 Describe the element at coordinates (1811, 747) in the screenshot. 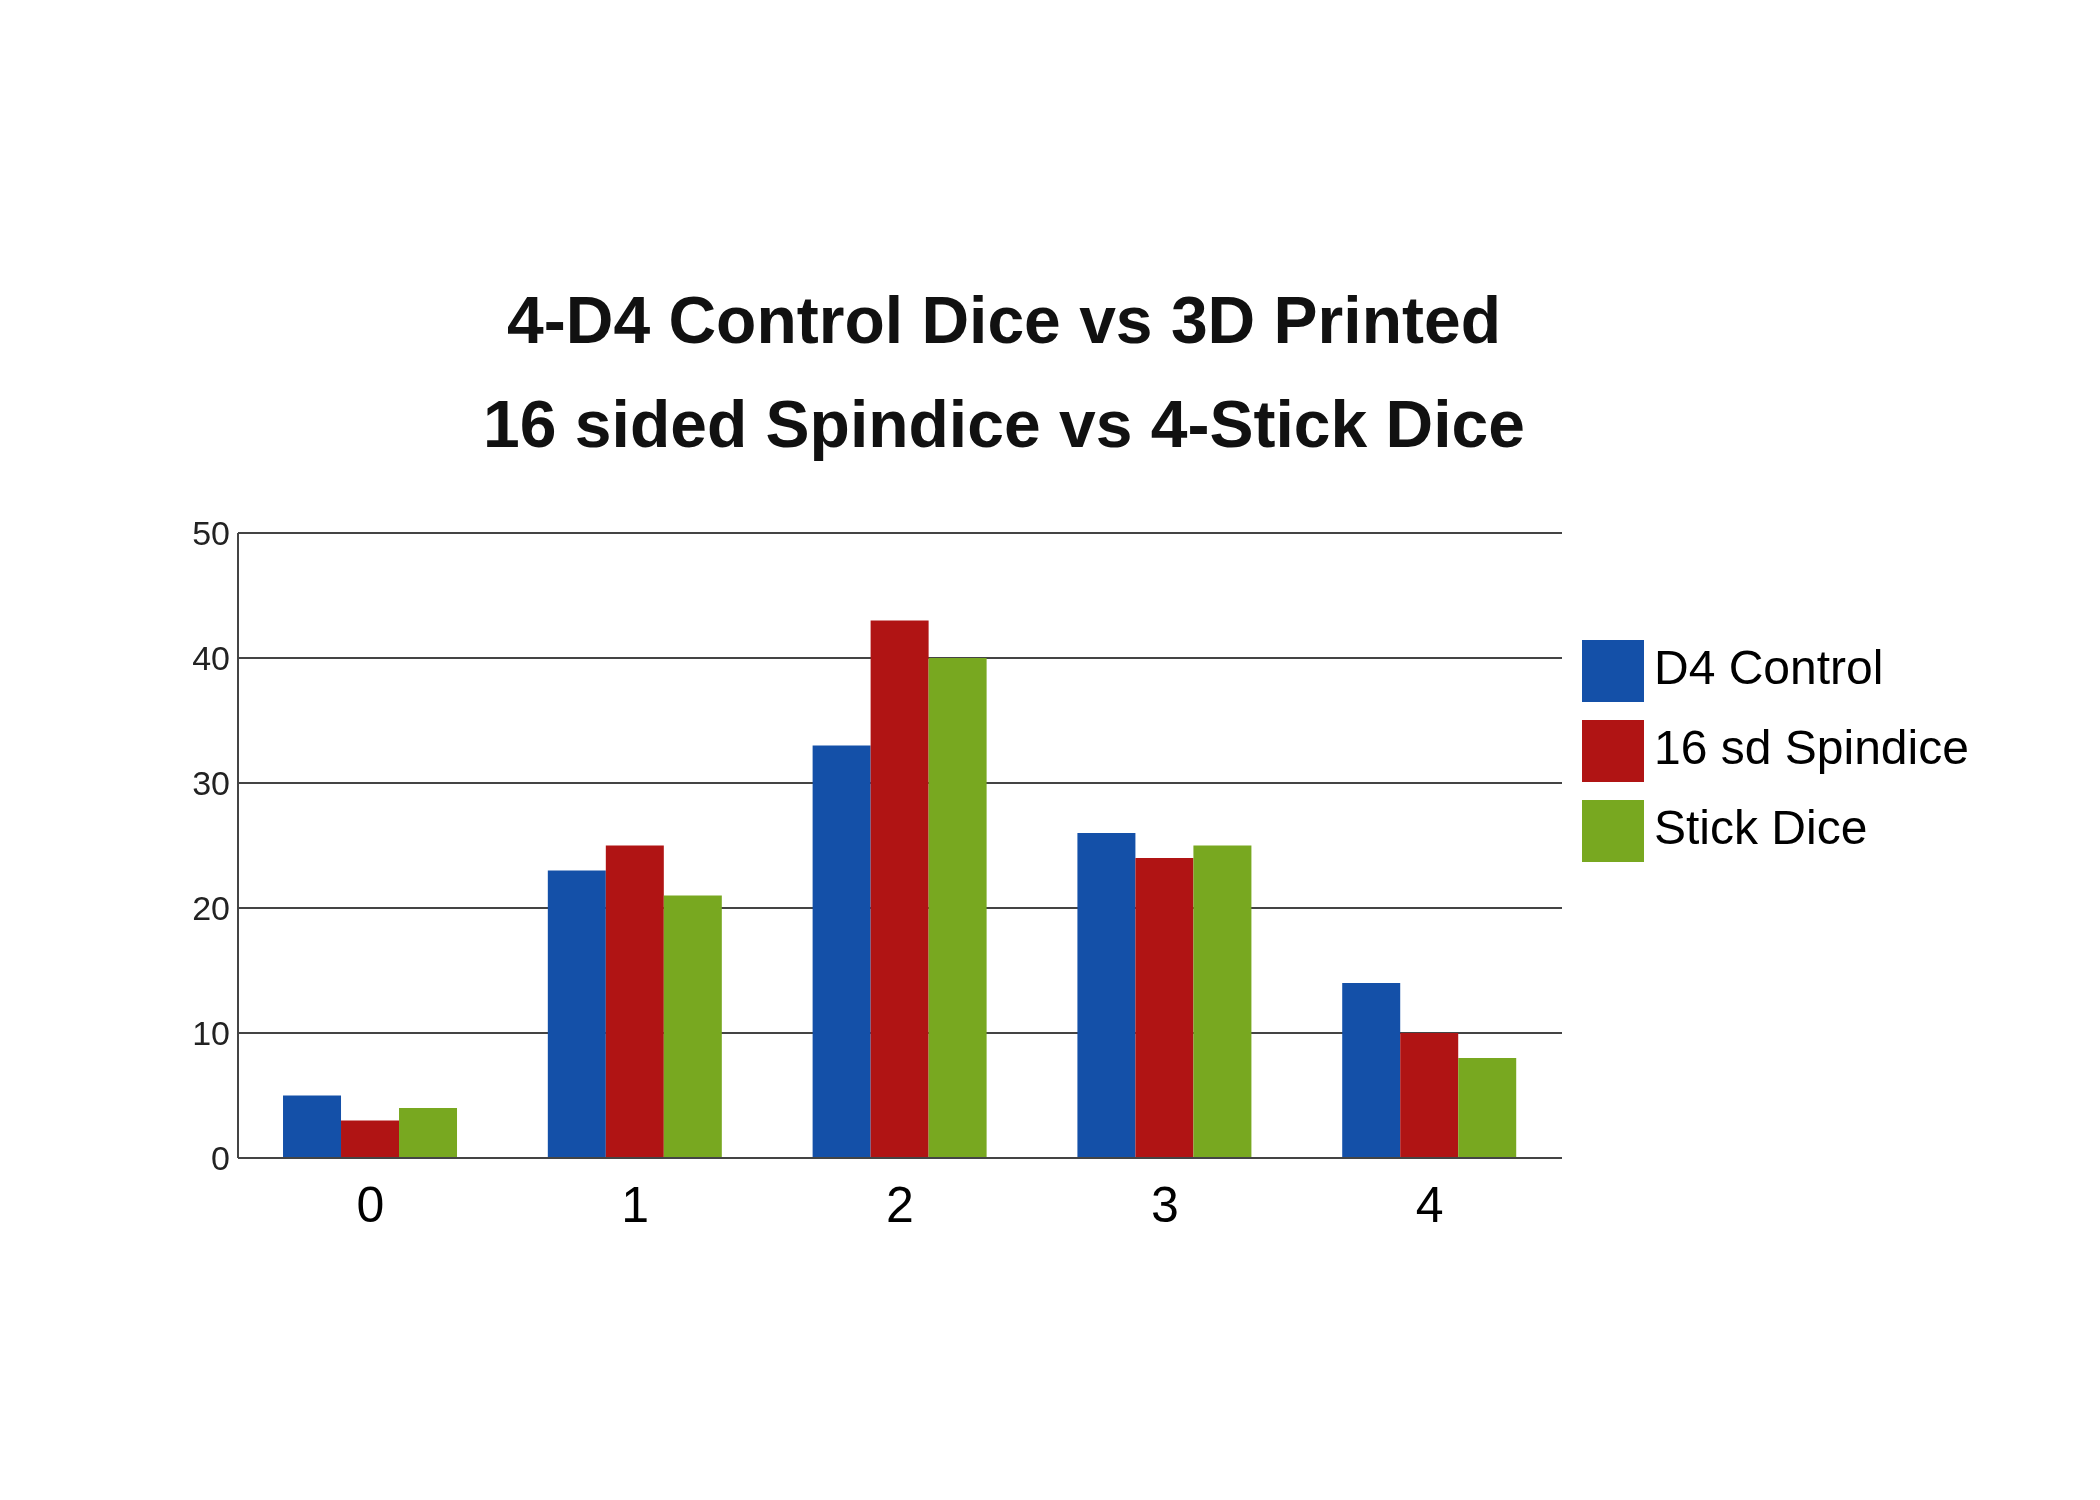

I see `legend-label: 16 sd Spindice` at that location.